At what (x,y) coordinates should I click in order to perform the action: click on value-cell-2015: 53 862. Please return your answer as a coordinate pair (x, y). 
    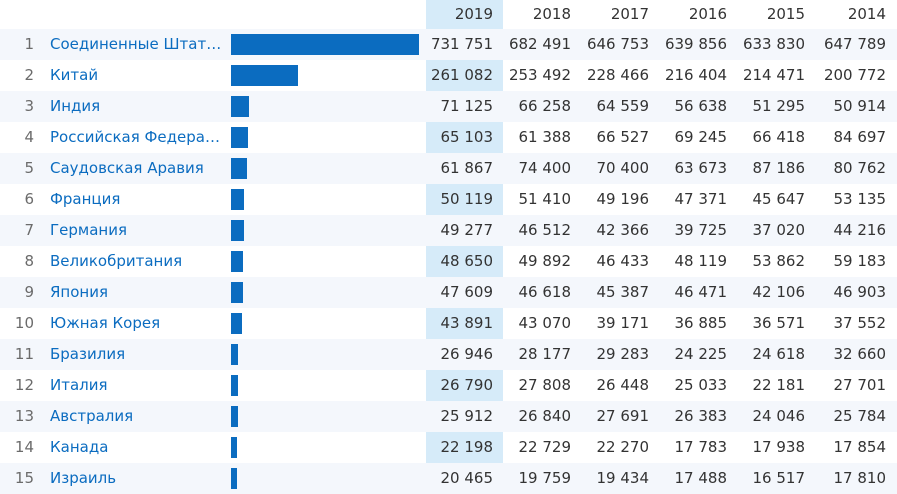
    Looking at the image, I should click on (779, 261).